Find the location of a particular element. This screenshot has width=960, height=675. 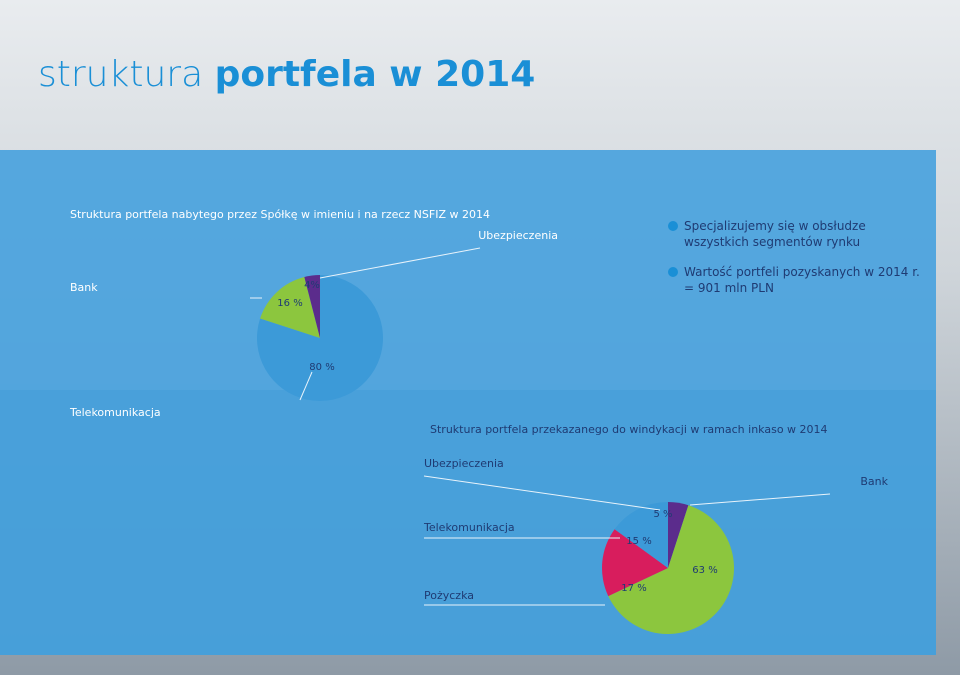

value-label: 15 % is located at coordinates (638, 541).